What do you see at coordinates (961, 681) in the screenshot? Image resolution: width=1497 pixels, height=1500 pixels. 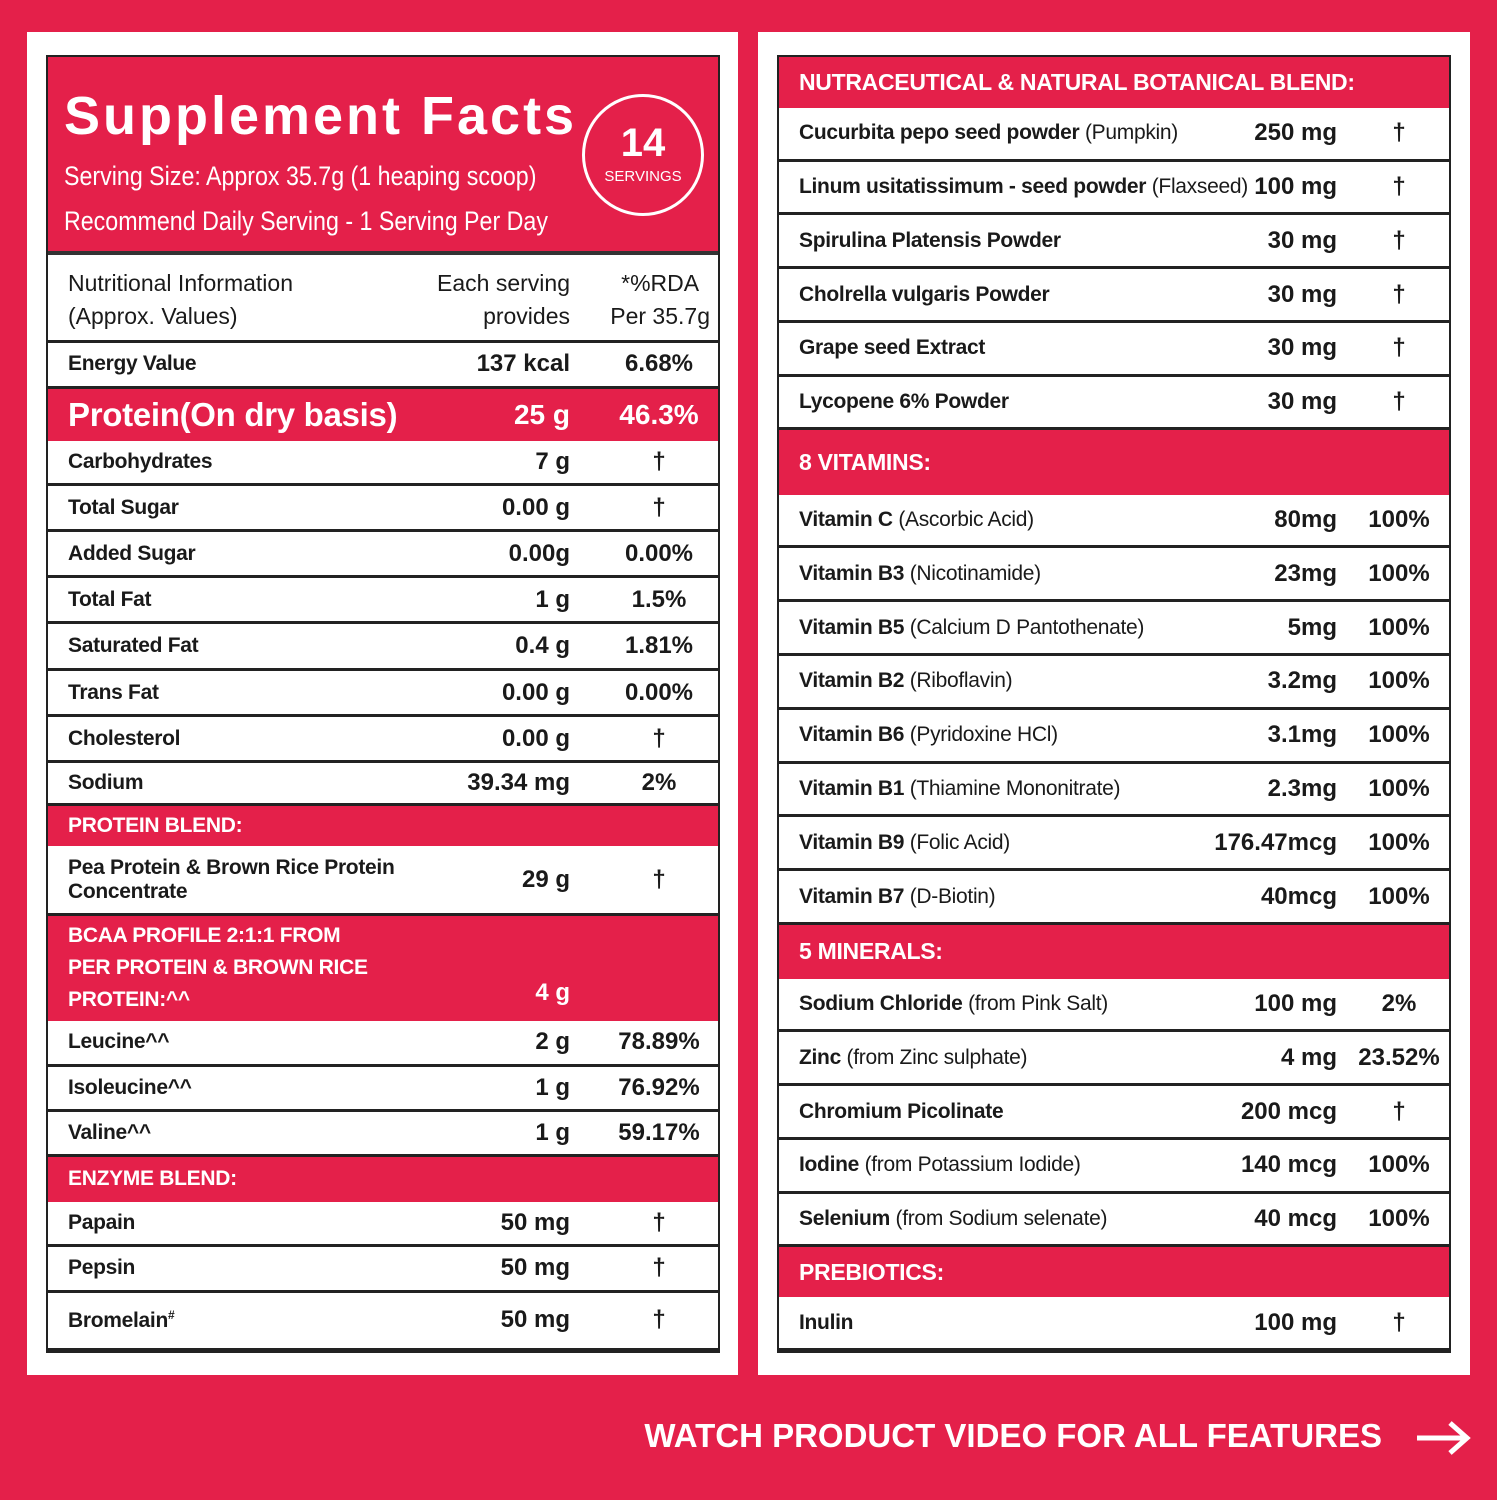 I see `ingredient-detail: (Riboflavin)` at bounding box center [961, 681].